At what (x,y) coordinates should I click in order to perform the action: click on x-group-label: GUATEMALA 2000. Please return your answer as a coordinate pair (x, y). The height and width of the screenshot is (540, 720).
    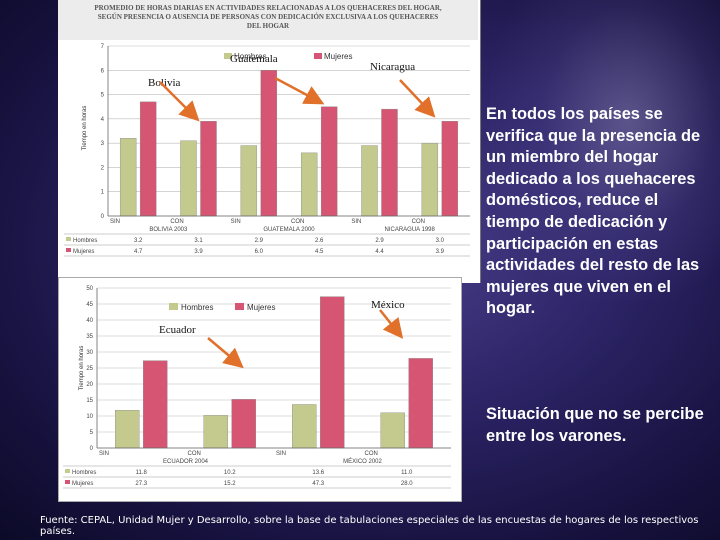
    Looking at the image, I should click on (289, 230).